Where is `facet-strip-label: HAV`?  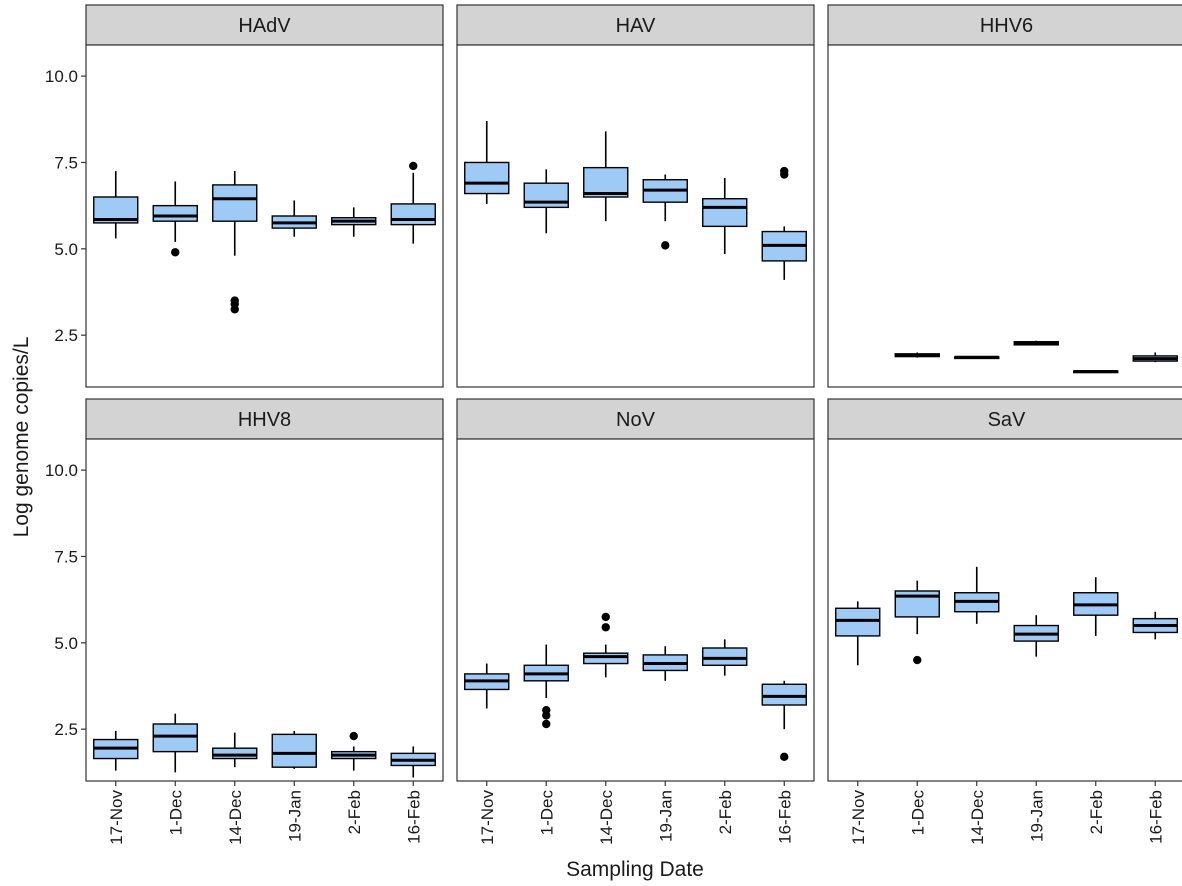
facet-strip-label: HAV is located at coordinates (636, 26).